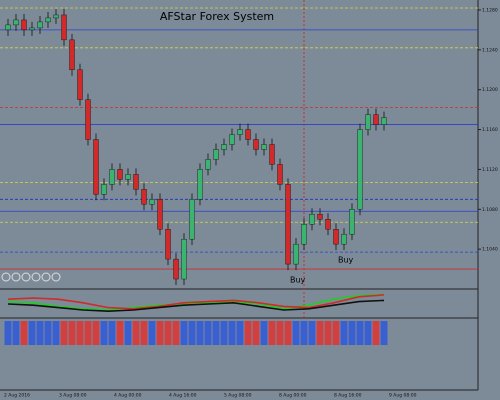 This screenshot has width=500, height=400. What do you see at coordinates (183, 396) in the screenshot?
I see `time-label: 4 Aug 16:00` at bounding box center [183, 396].